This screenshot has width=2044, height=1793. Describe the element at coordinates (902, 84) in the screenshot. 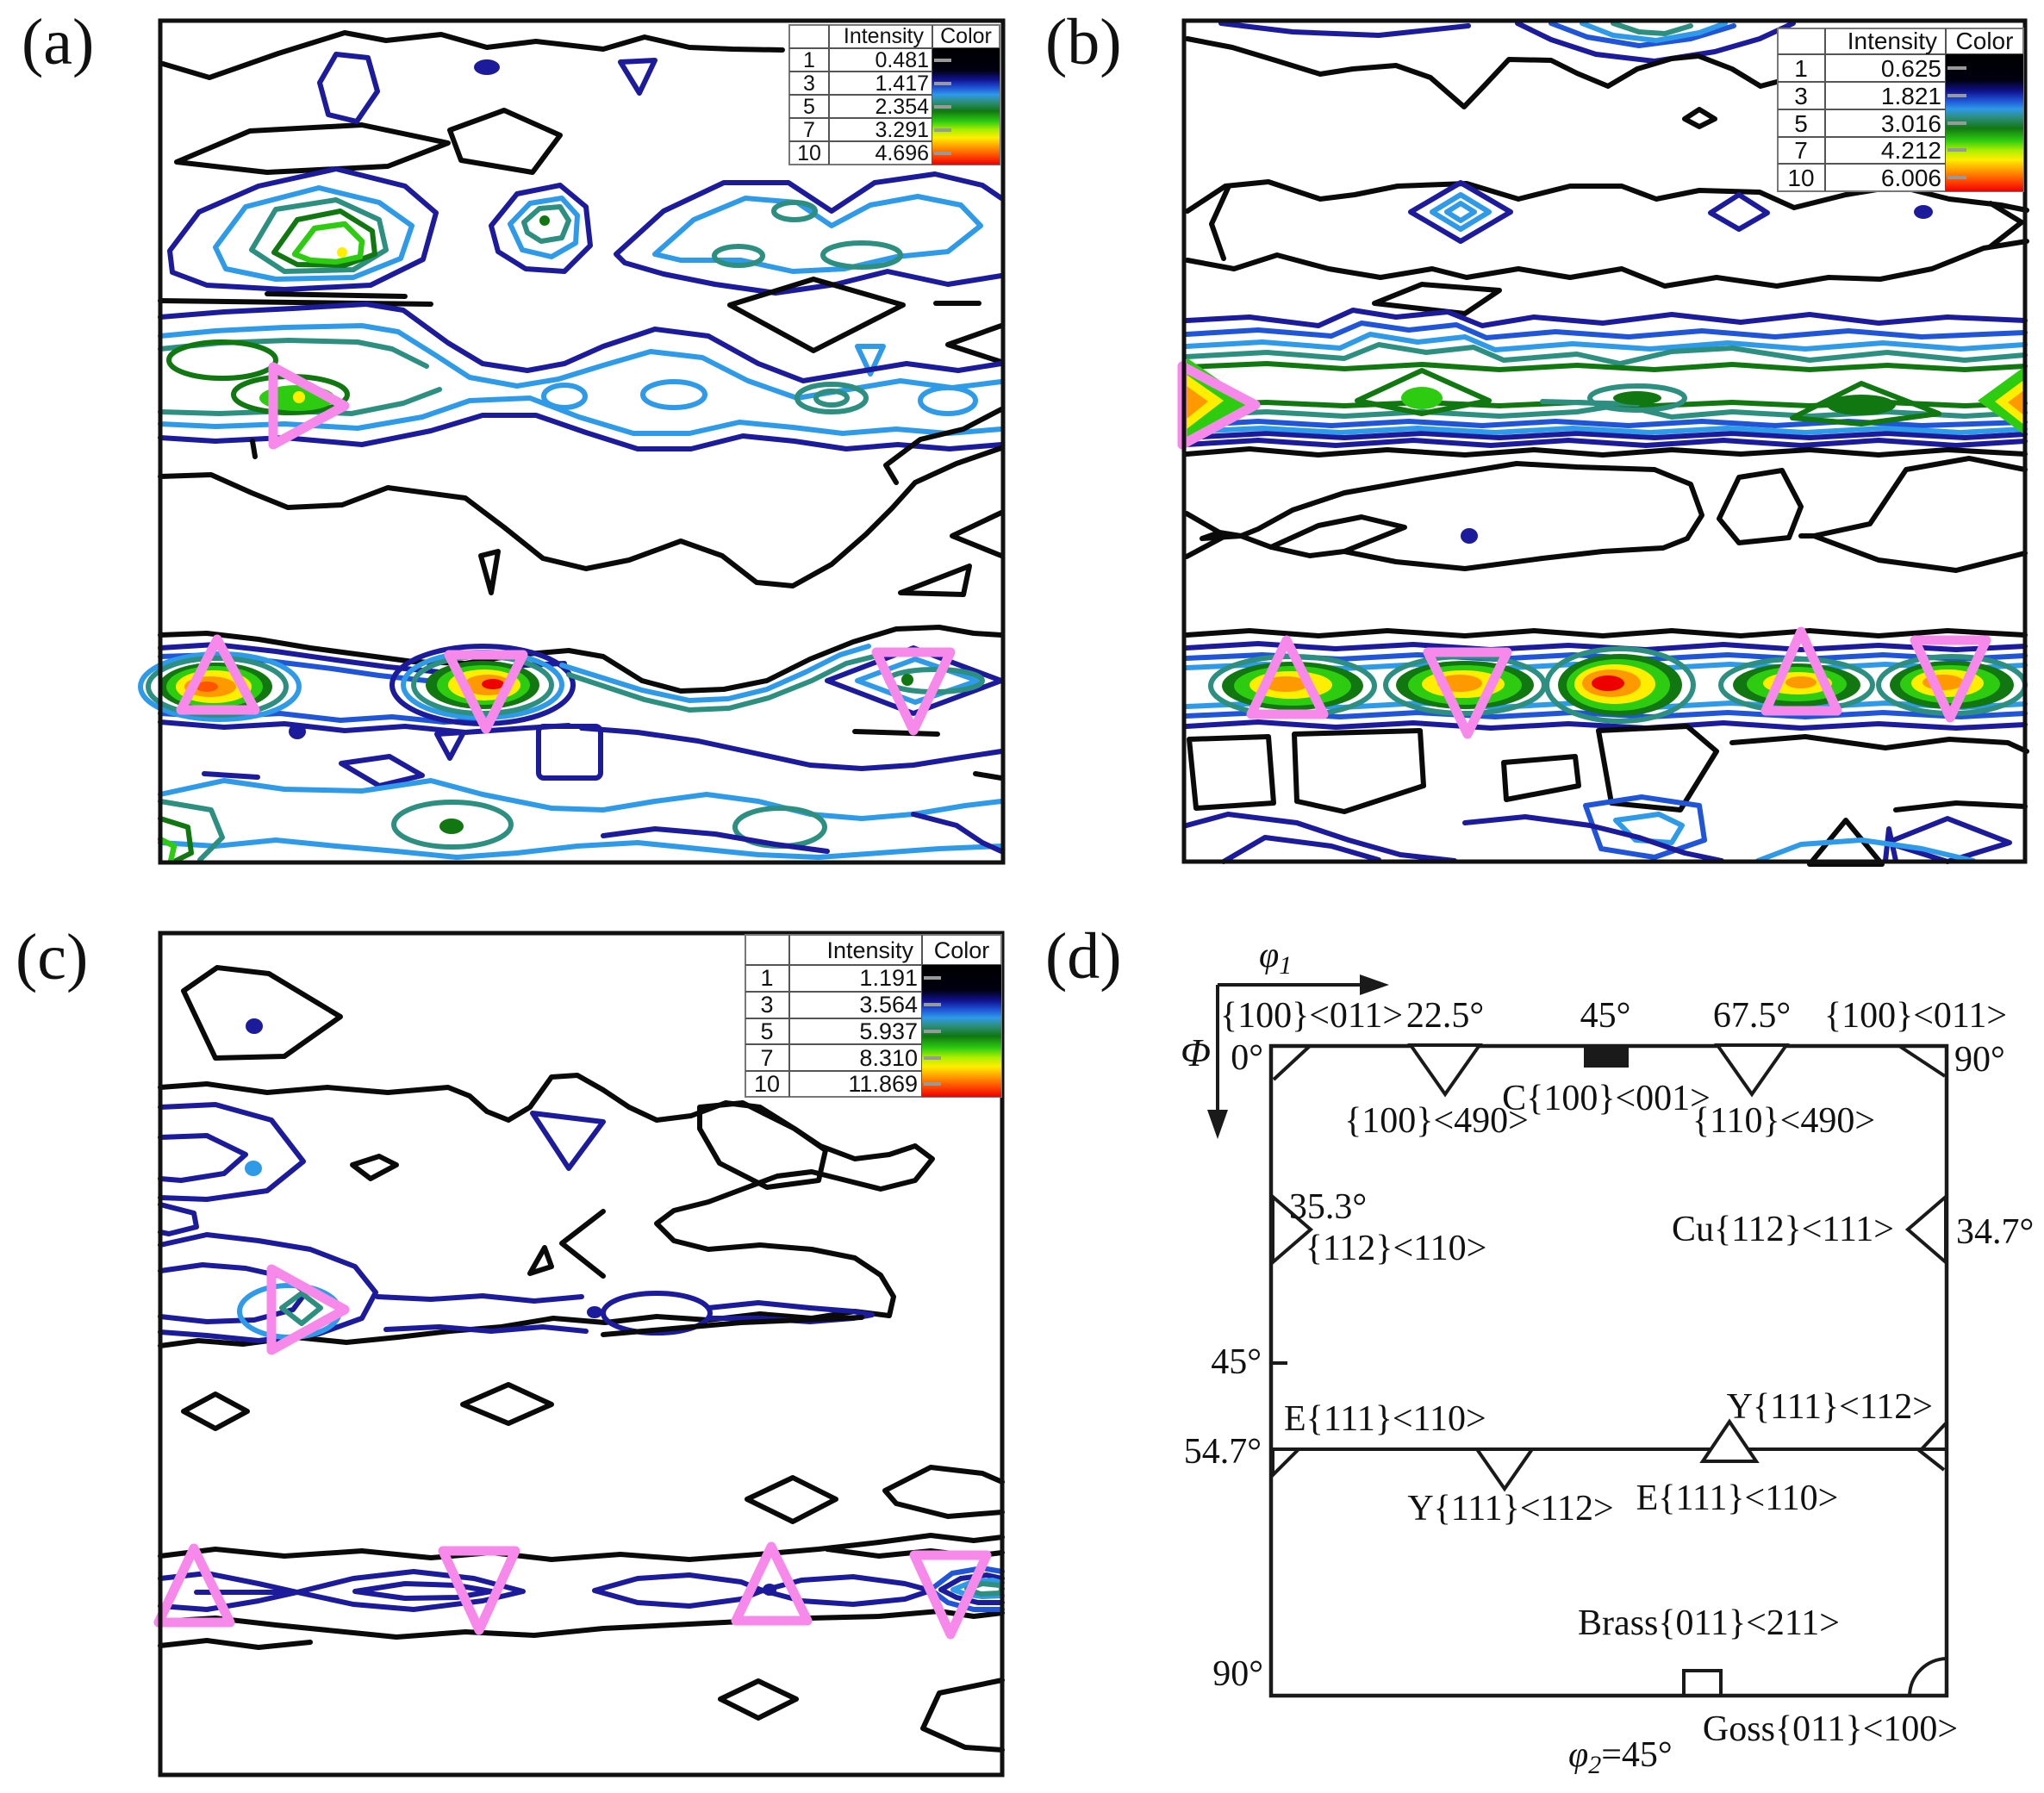

I see `svg-text: 1.417` at that location.